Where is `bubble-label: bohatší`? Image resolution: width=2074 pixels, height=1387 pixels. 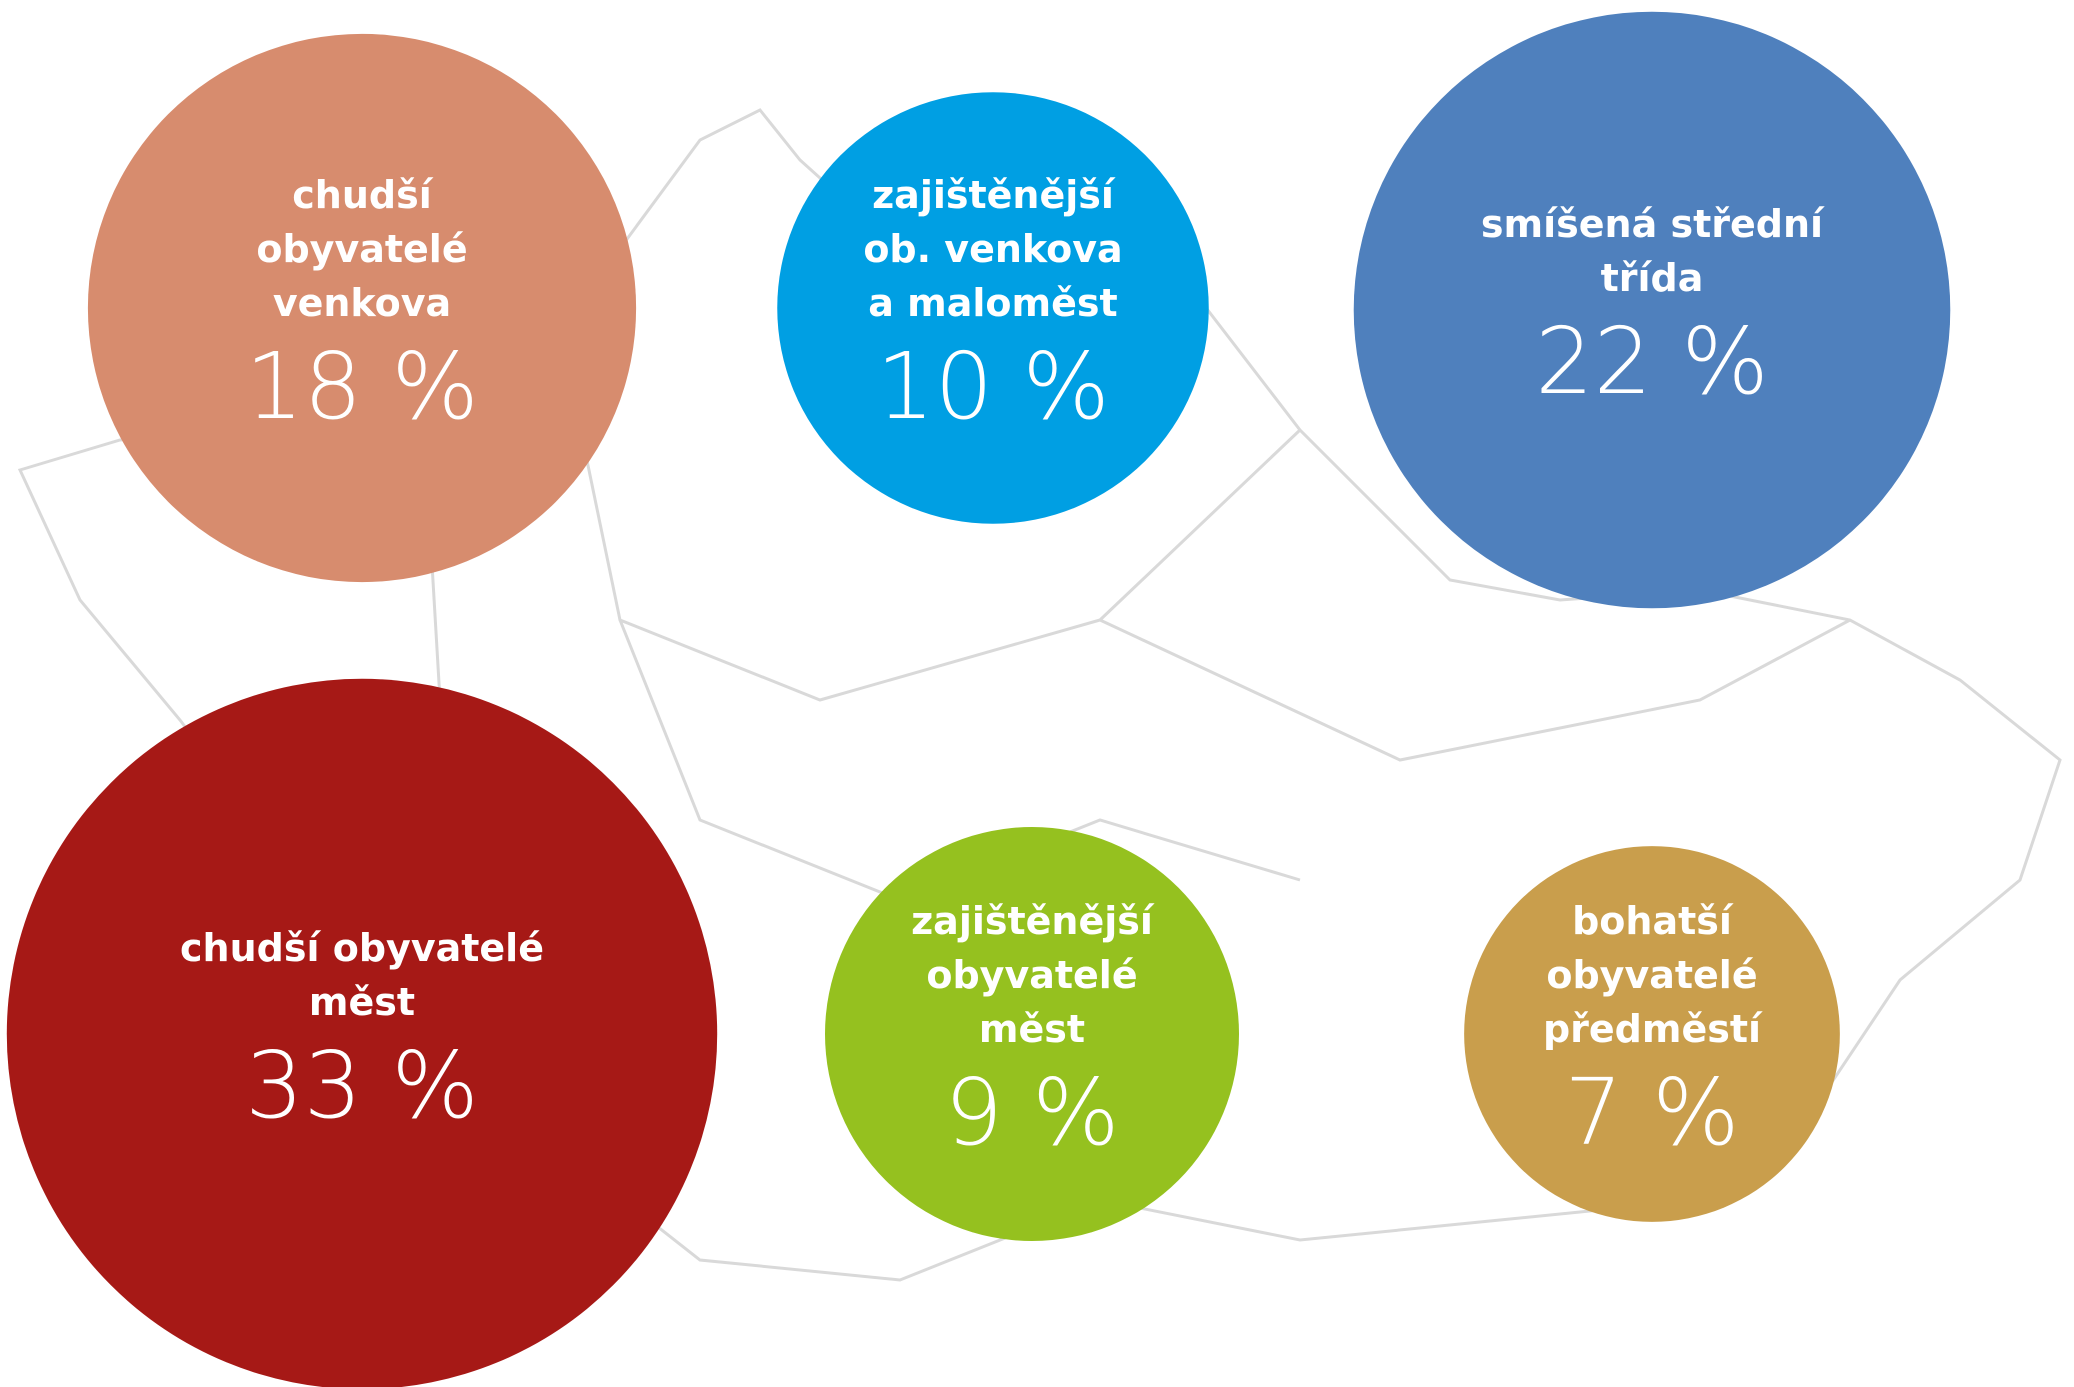
bubble-label: bohatší is located at coordinates (1653, 921).